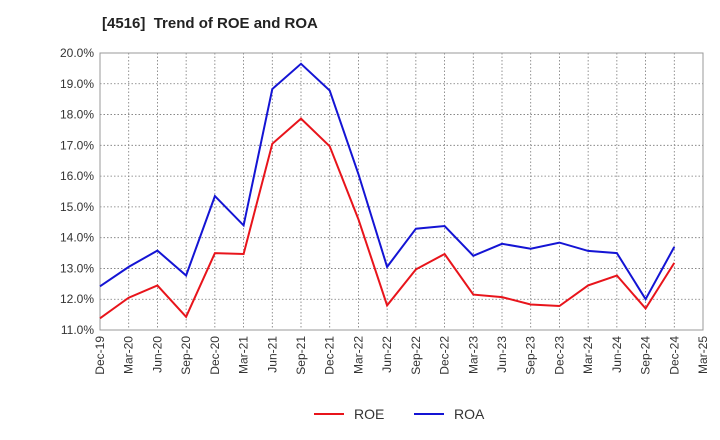  Describe the element at coordinates (272, 354) in the screenshot. I see `x-tick-label: Jun-21` at that location.